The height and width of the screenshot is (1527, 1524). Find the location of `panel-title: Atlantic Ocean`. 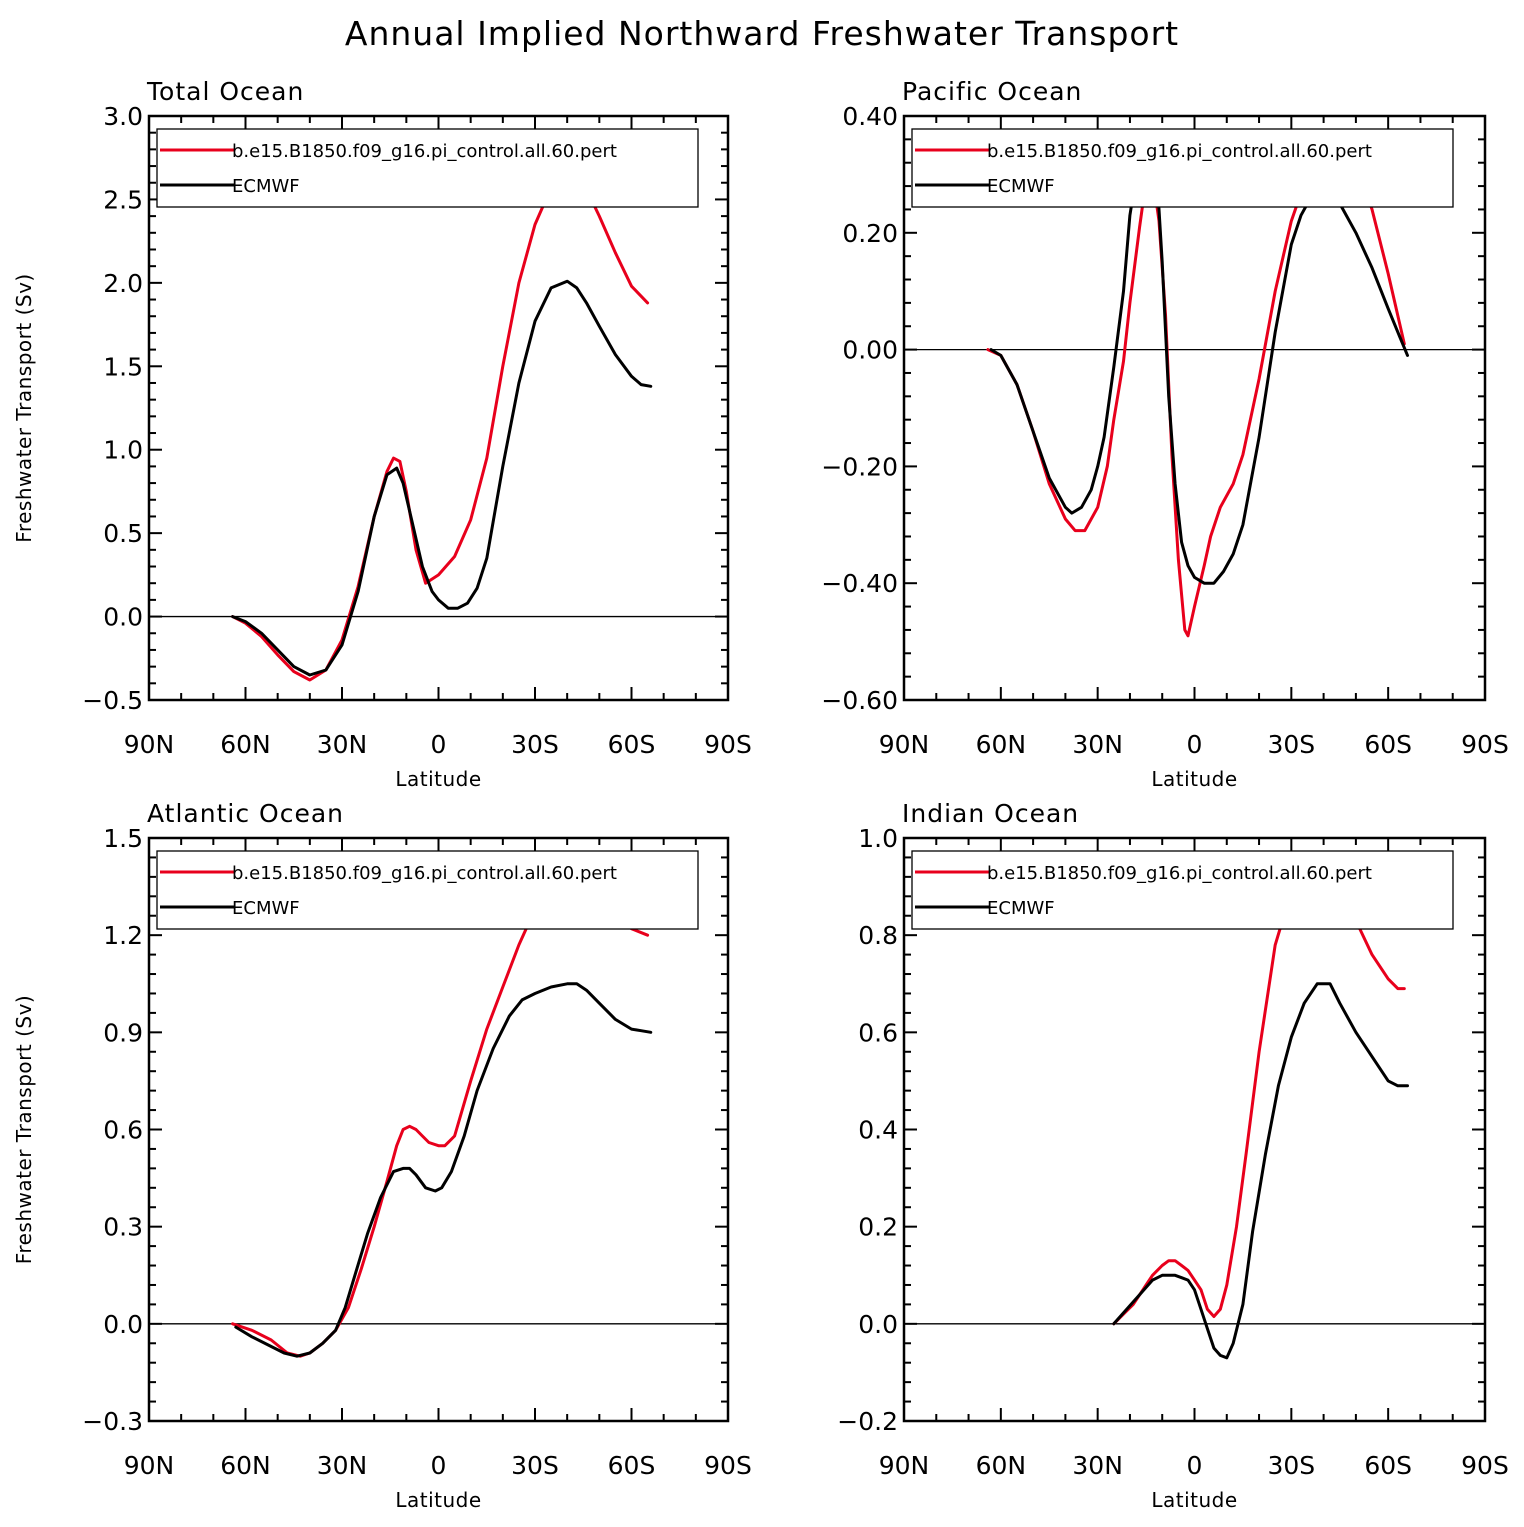

panel-title: Atlantic Ocean is located at coordinates (245, 813).